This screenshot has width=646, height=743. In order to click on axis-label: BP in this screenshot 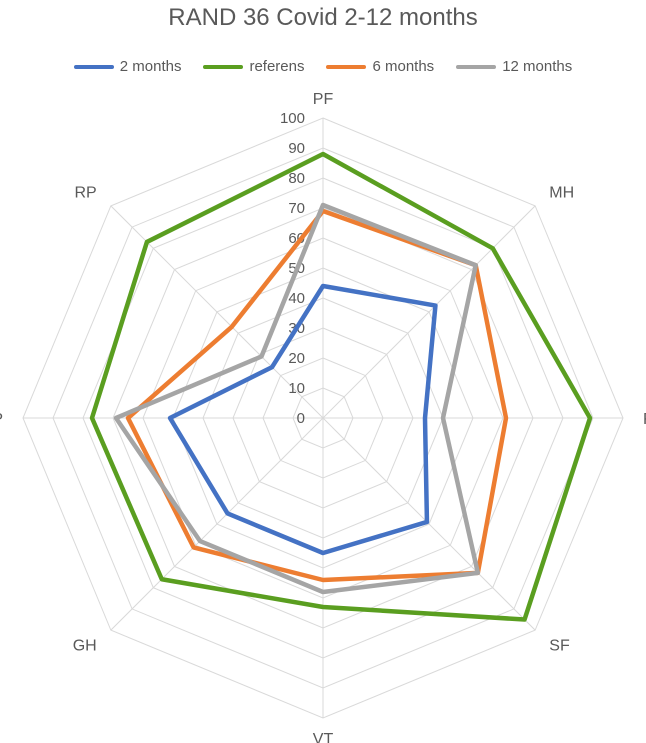, I will do `click(1, 419)`.